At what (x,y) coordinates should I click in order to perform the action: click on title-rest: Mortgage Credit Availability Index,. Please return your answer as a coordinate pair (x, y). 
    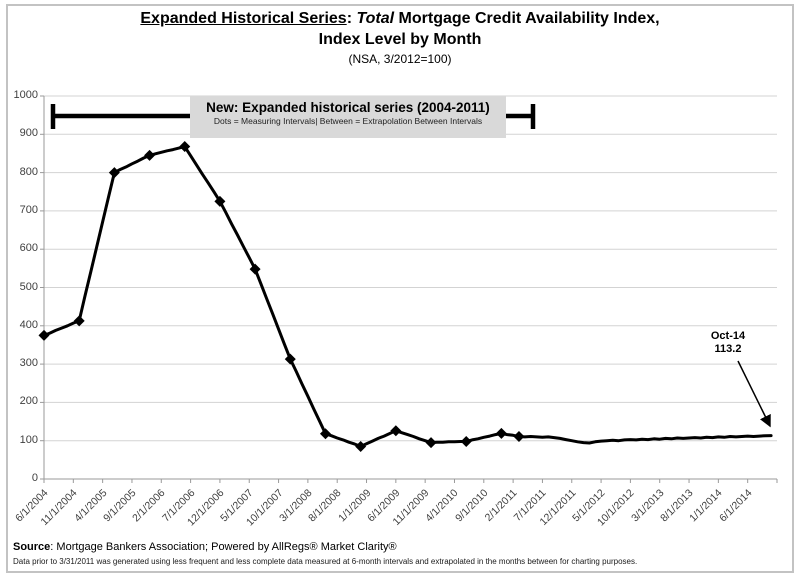
    Looking at the image, I should click on (527, 18).